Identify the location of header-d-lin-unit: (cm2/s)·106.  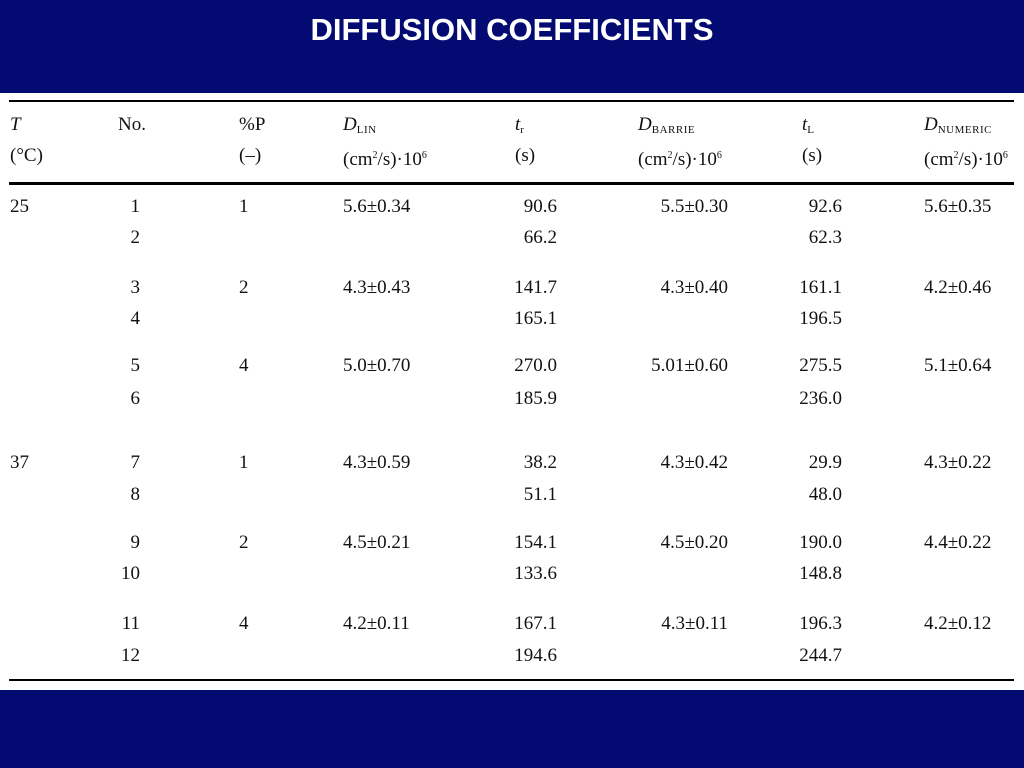
(385, 158).